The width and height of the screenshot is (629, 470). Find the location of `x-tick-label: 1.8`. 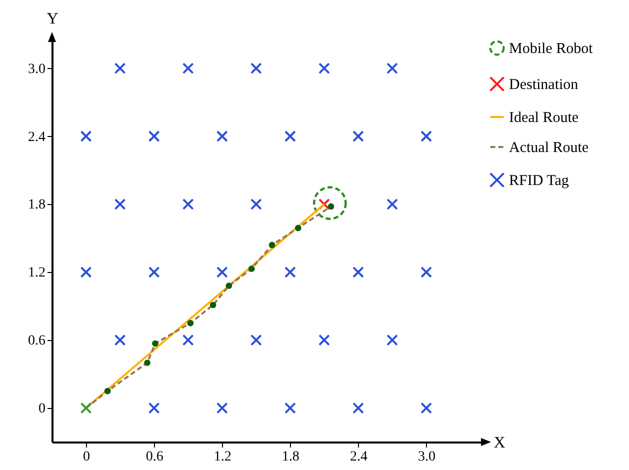

x-tick-label: 1.8 is located at coordinates (291, 457).